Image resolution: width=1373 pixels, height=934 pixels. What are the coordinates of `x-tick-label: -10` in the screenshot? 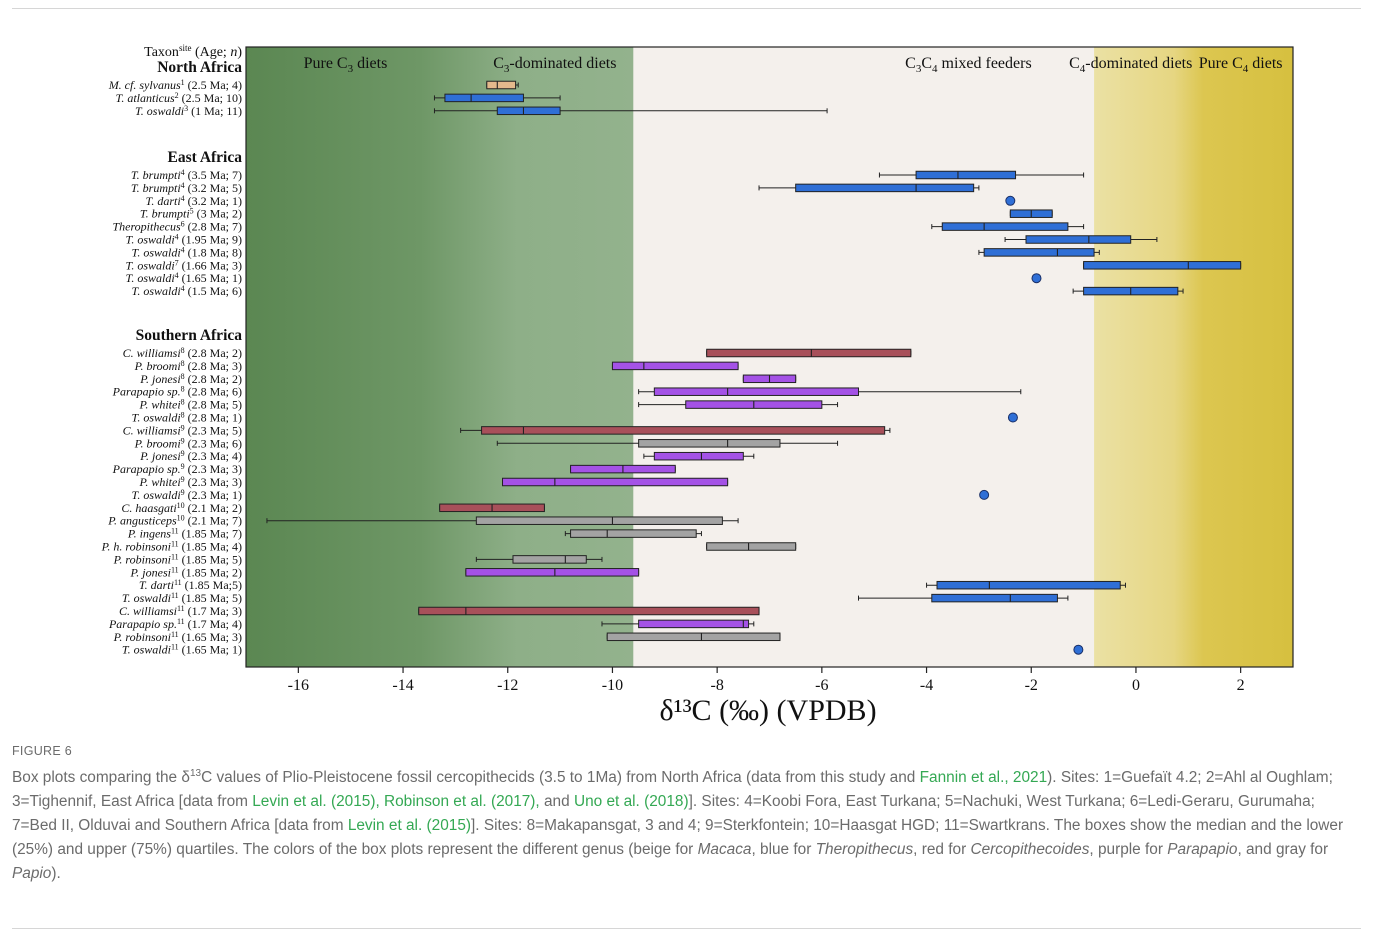 It's located at (612, 685).